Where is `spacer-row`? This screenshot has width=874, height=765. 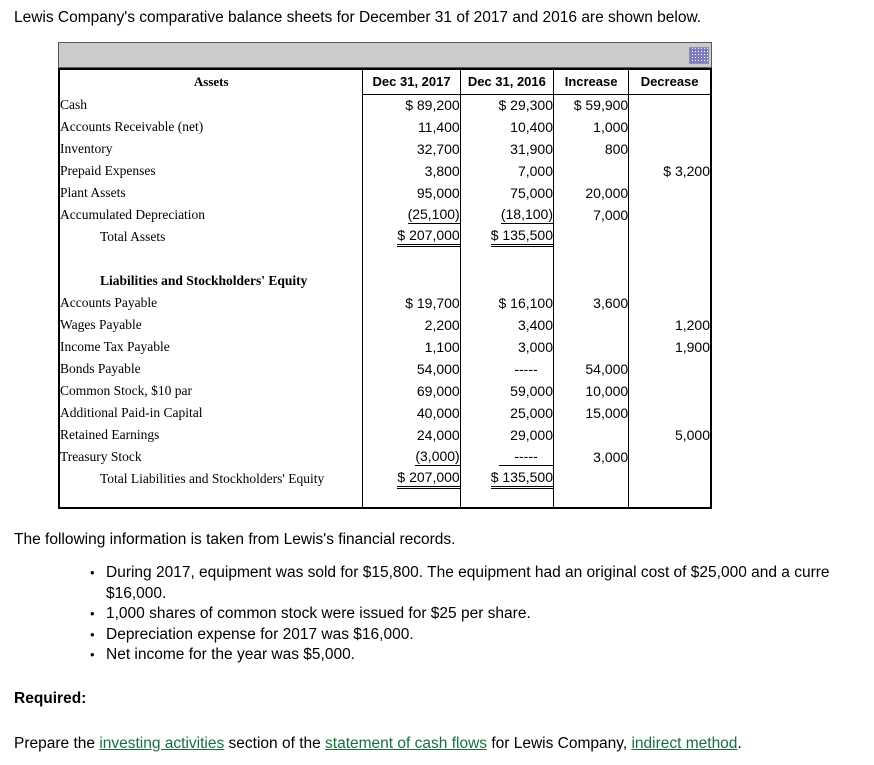
spacer-row is located at coordinates (385, 259).